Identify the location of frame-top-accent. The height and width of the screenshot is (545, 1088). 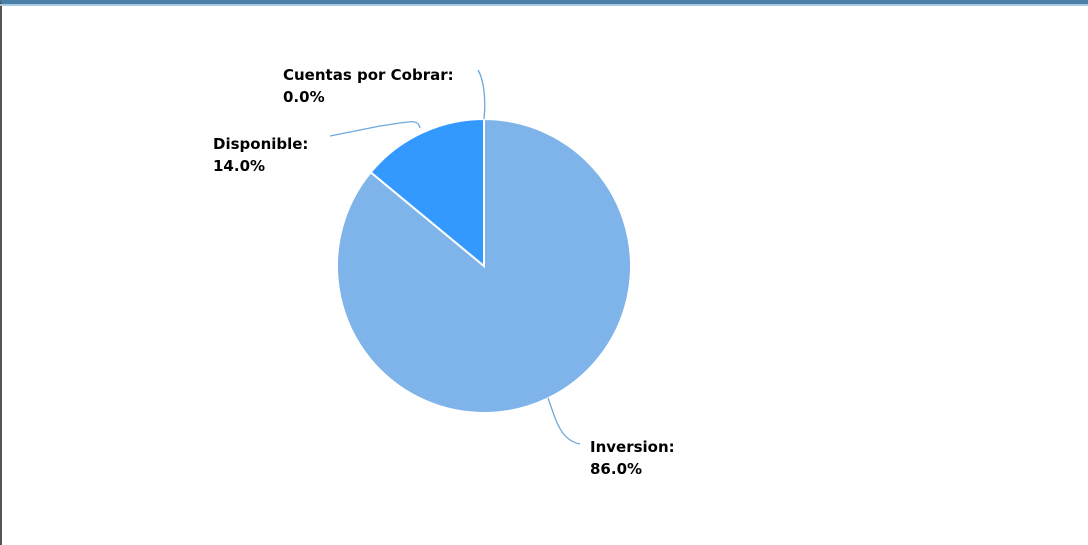
(544, 5).